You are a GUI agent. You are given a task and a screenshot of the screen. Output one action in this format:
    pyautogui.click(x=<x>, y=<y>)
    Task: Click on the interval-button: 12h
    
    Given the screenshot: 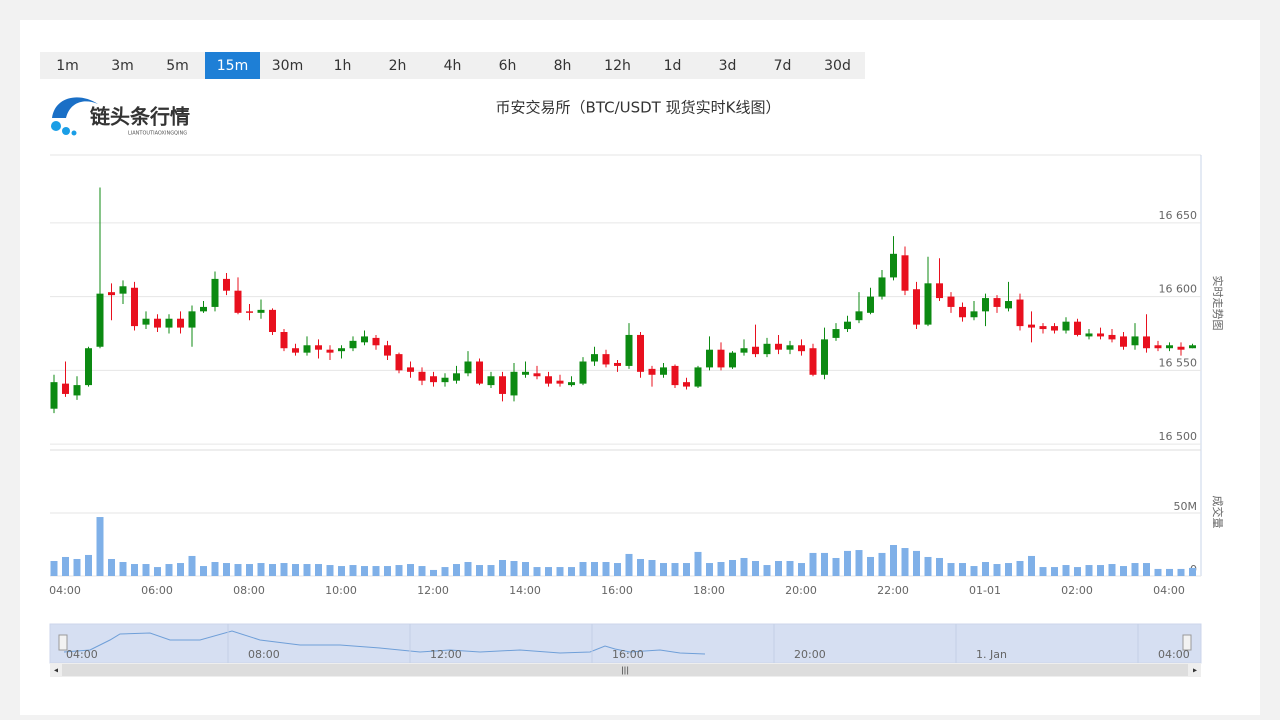 What is the action you would take?
    pyautogui.click(x=617, y=66)
    